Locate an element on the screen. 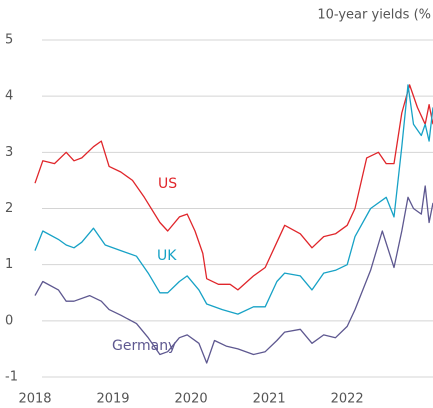 The image size is (433, 408). y-tick-label: 0 is located at coordinates (9, 320).